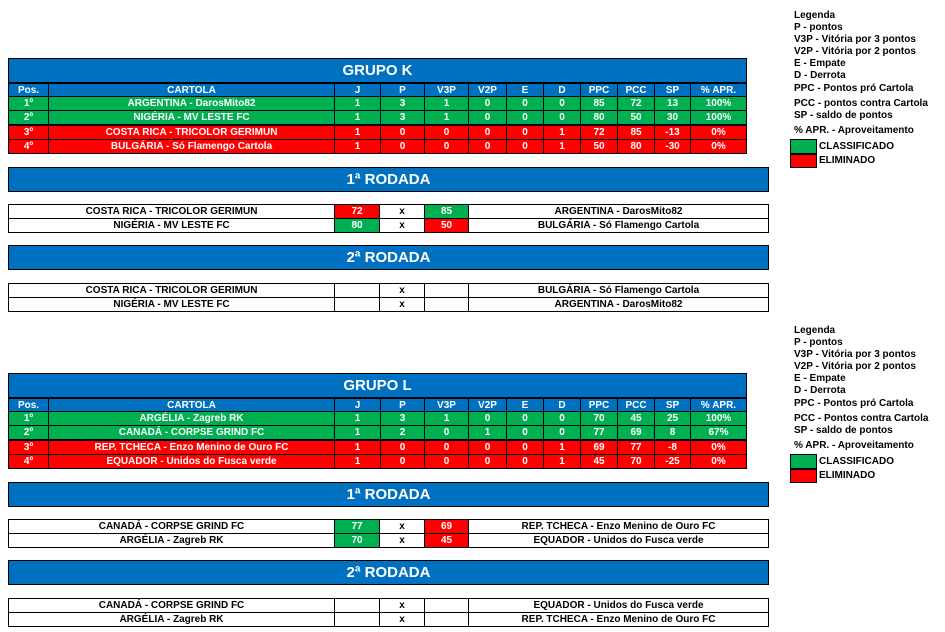 Image resolution: width=945 pixels, height=632 pixels. I want to click on standing-cell: 50, so click(599, 146).